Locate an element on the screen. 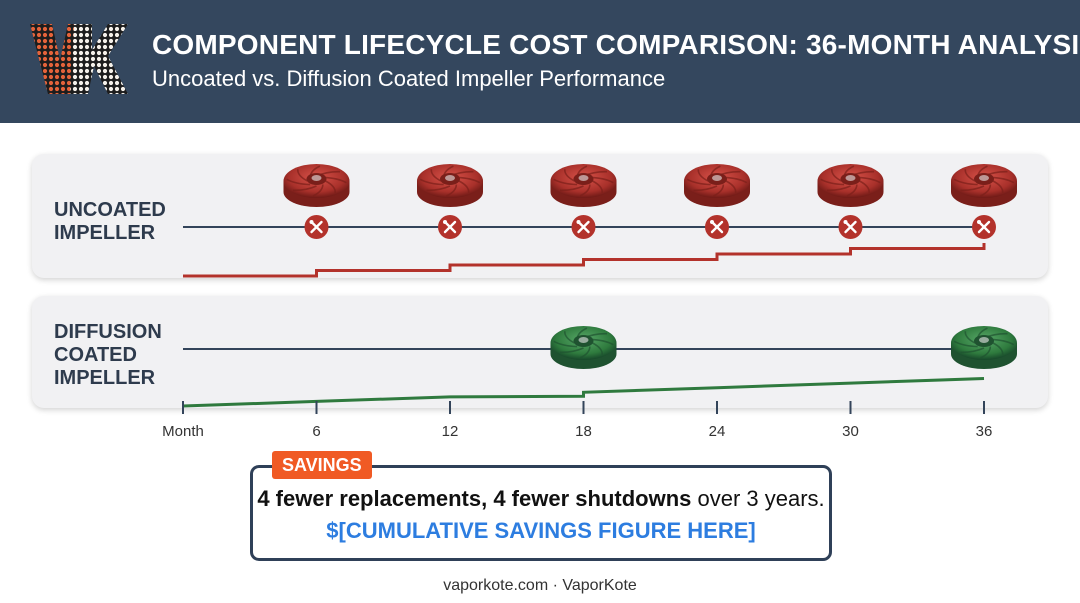 The width and height of the screenshot is (1080, 603). axis-tick-label: 12 is located at coordinates (450, 431).